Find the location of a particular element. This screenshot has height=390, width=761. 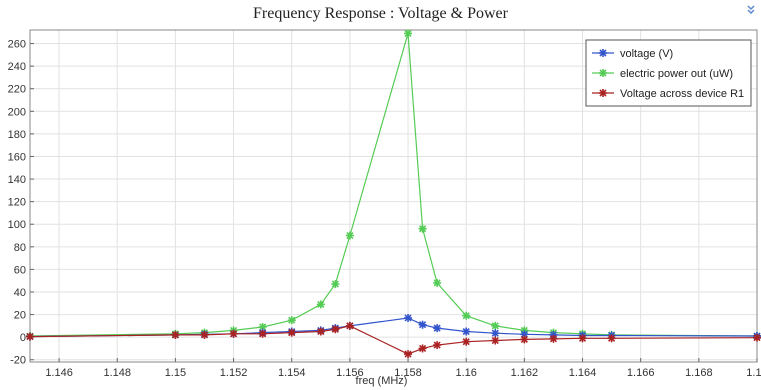

x-tick-label: 1.158 is located at coordinates (408, 373).